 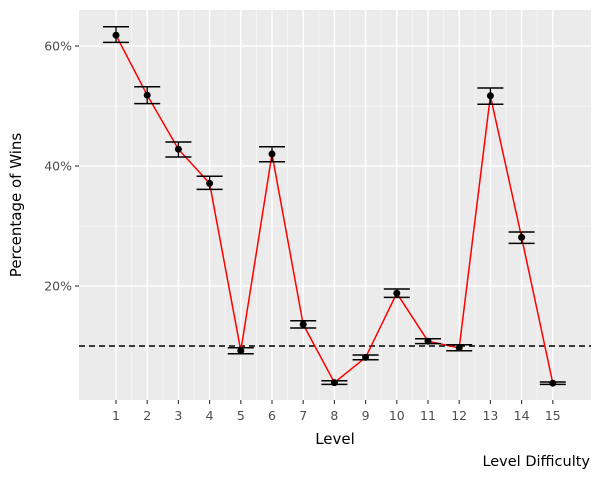 I want to click on y-tick-label: 60%, so click(x=58, y=46).